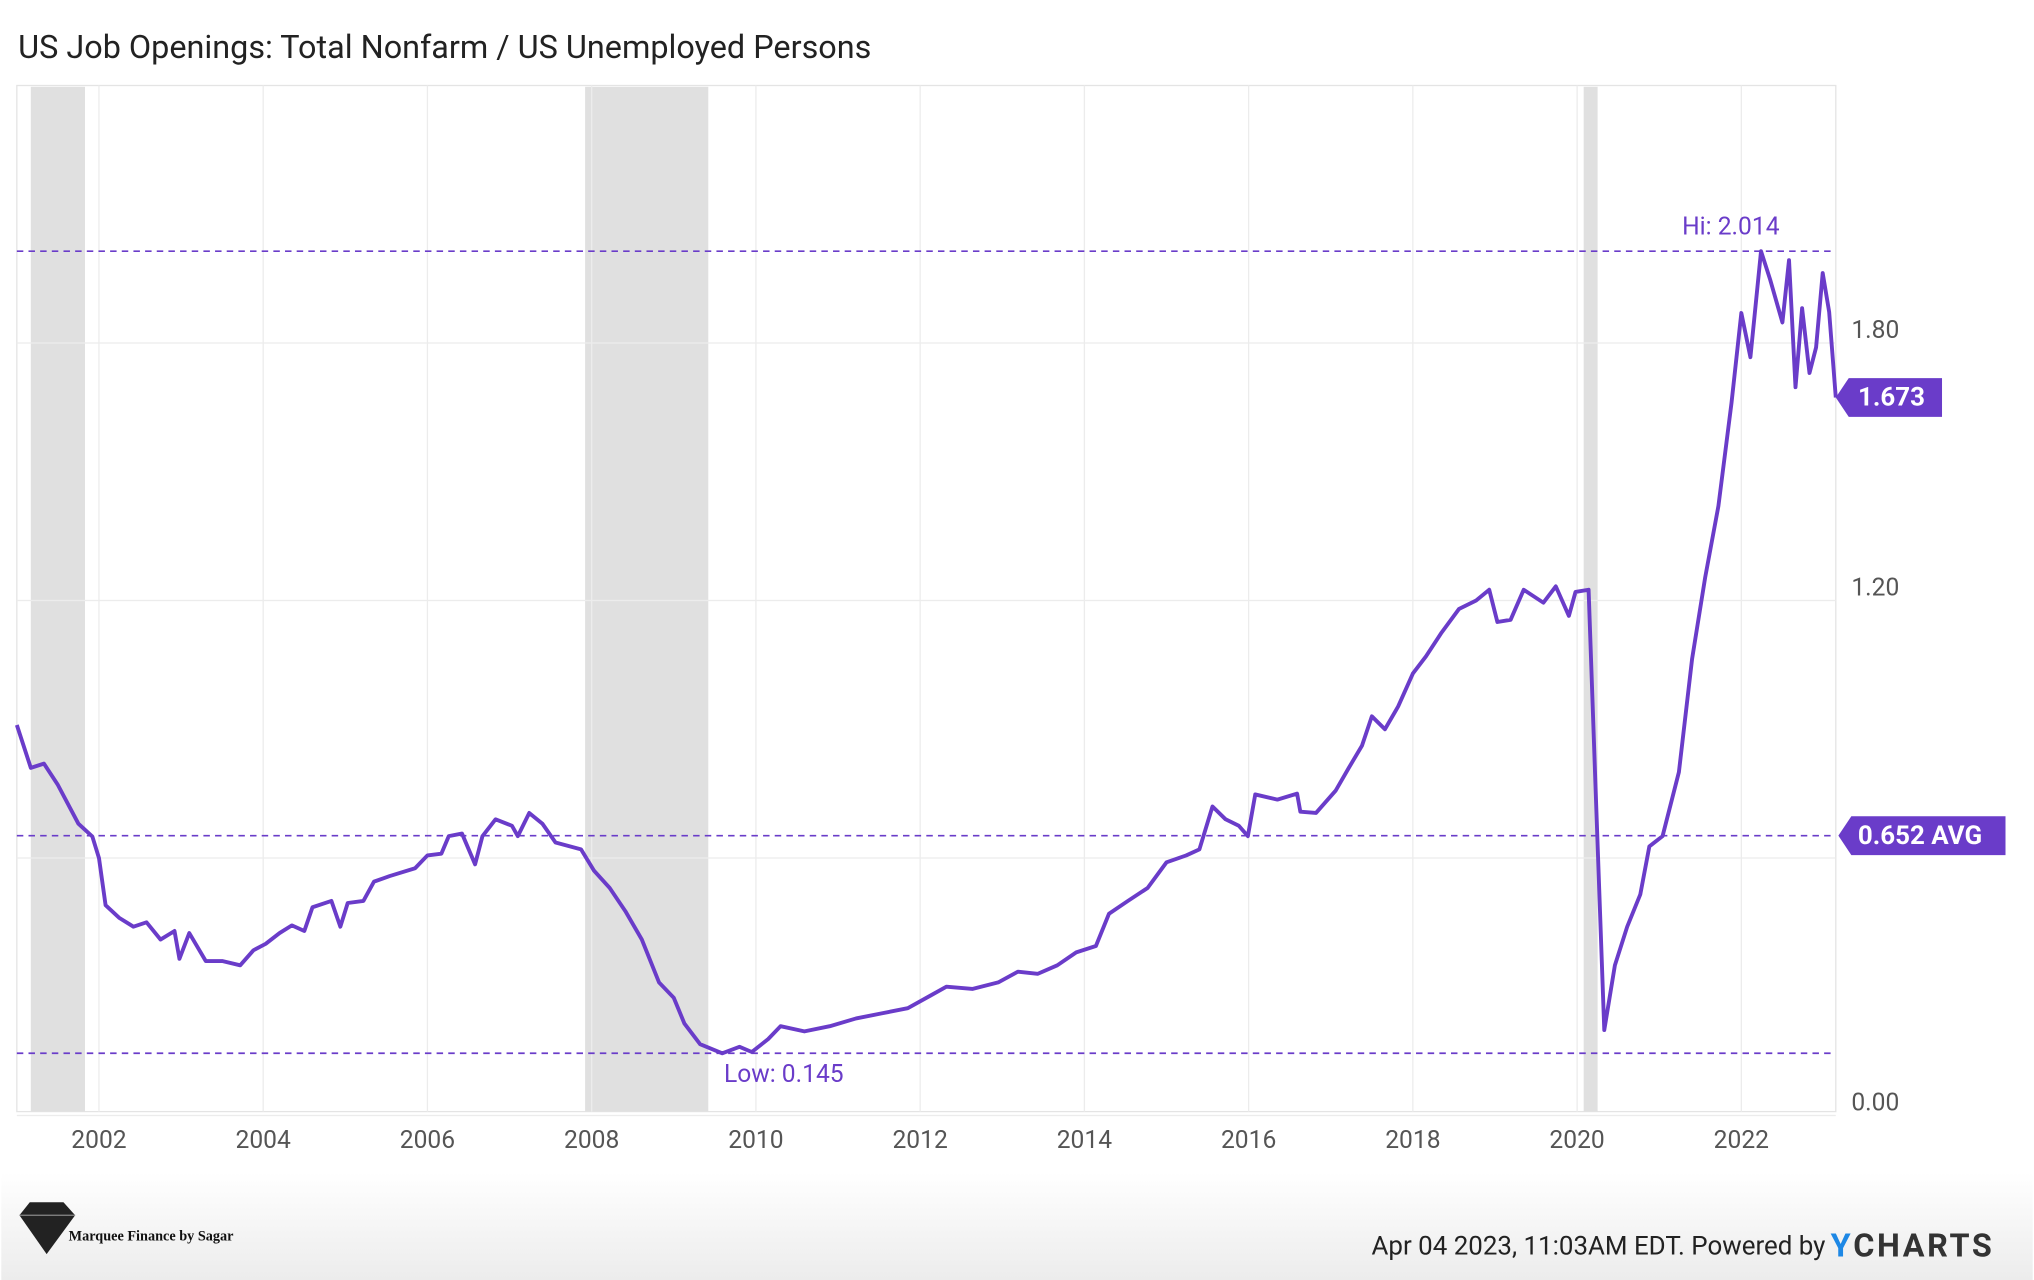 This screenshot has width=2034, height=1280. Describe the element at coordinates (1875, 587) in the screenshot. I see `y-tick-label: 1.20` at that location.